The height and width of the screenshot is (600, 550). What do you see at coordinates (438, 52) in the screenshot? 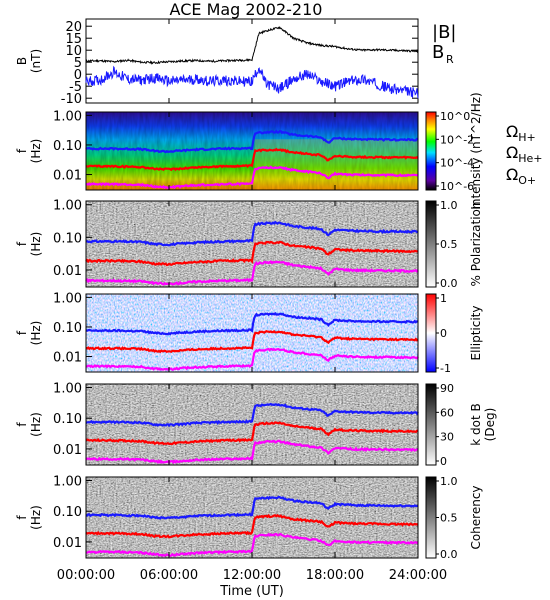
I see `legend-br: B` at bounding box center [438, 52].